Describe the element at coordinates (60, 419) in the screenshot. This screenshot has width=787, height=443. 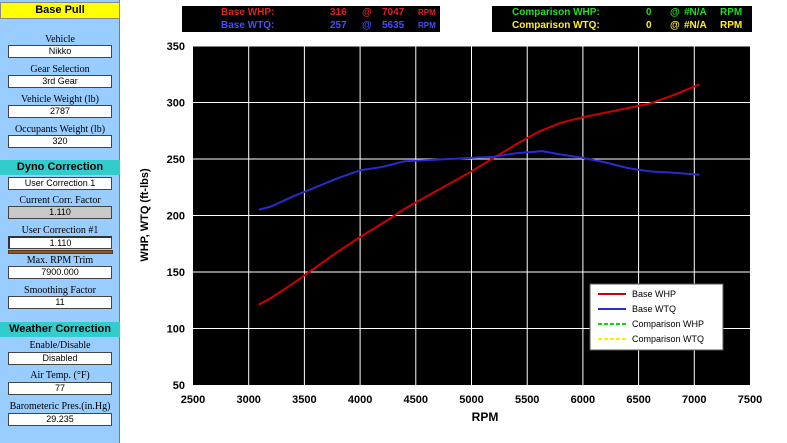
I see `barometric-pressure-field: 29.235` at that location.